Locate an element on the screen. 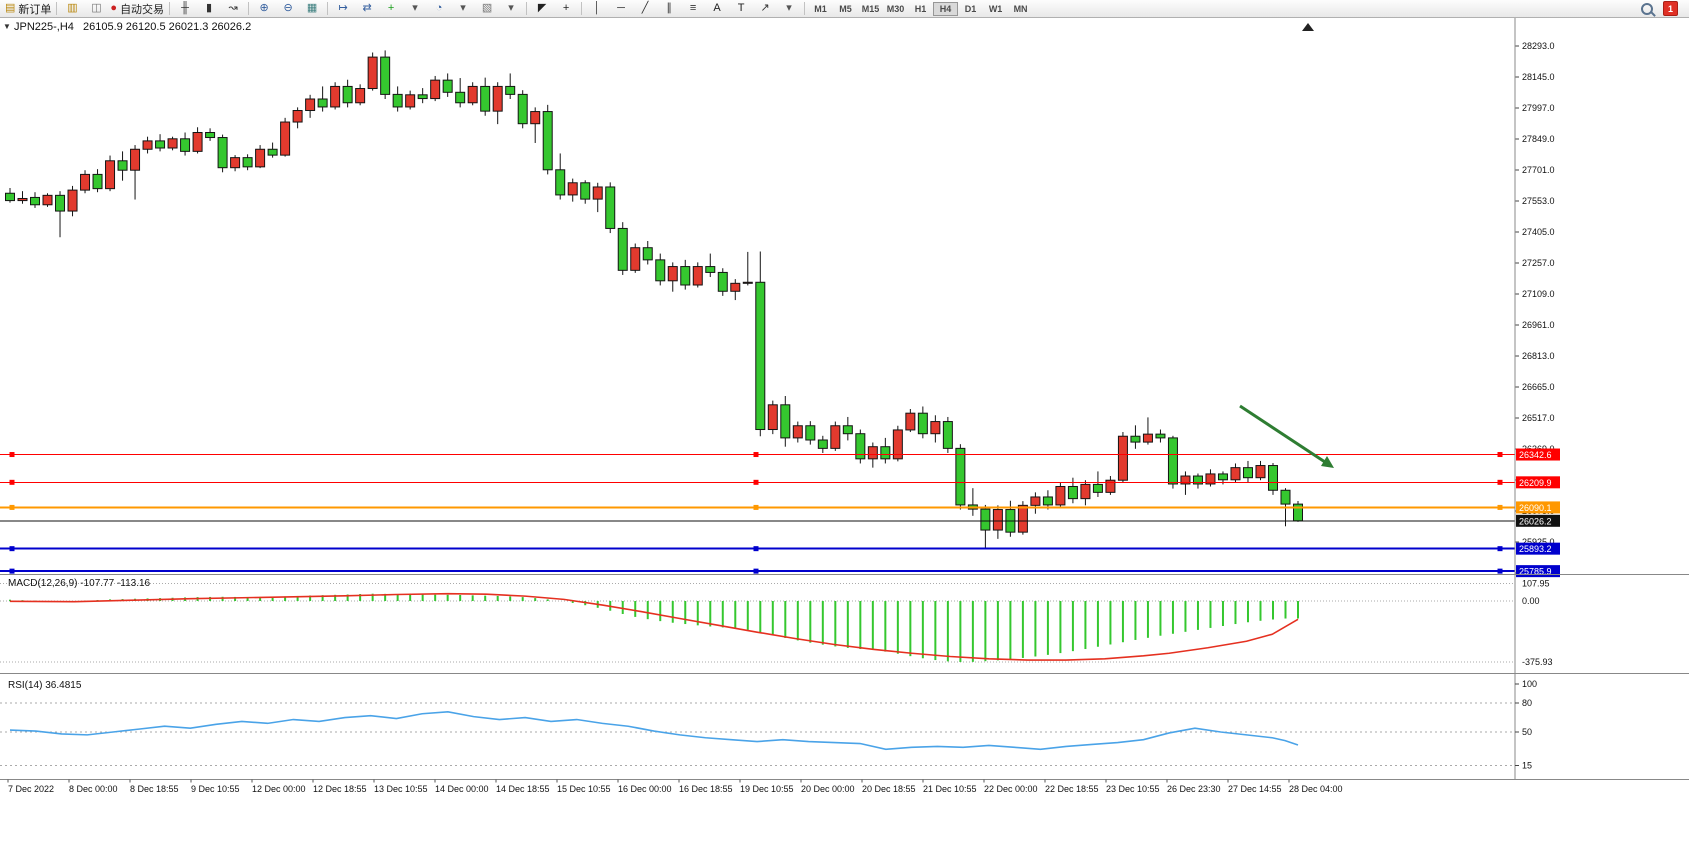 The height and width of the screenshot is (858, 1689). date-label: 16 Dec 18:55 is located at coordinates (706, 789).